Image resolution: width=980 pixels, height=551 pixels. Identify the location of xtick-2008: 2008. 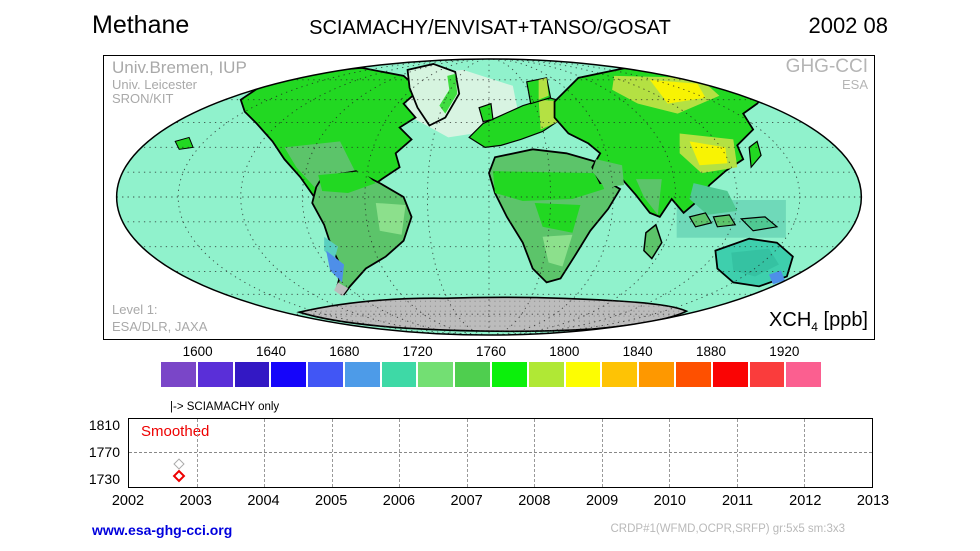
(534, 501).